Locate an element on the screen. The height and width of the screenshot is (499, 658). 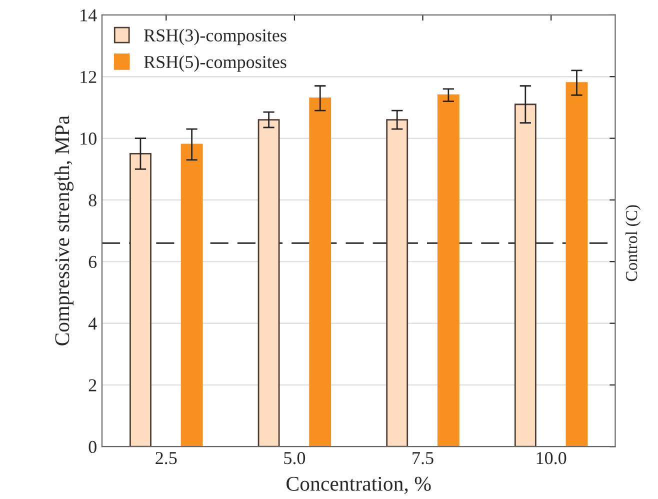
y-tick-label: 6 is located at coordinates (92, 262).